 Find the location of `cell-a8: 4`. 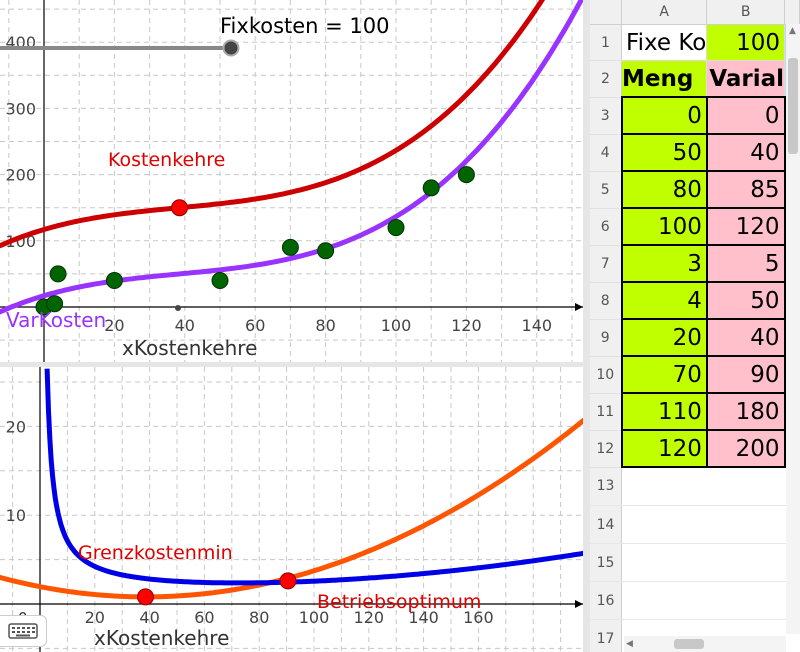

cell-a8: 4 is located at coordinates (664, 300).